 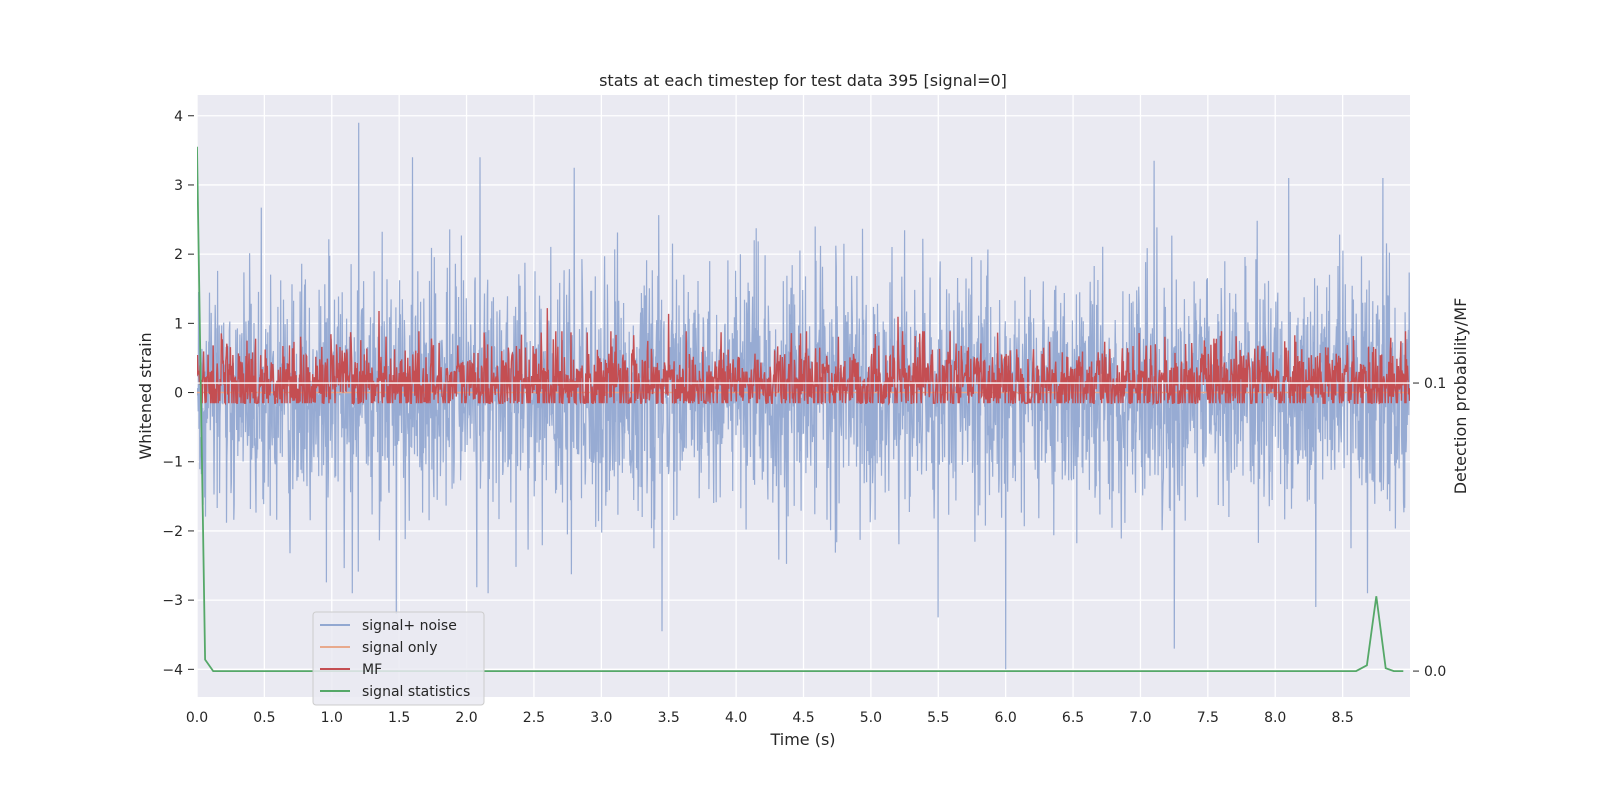 I want to click on x-axis-label: Time (s), so click(x=802, y=739).